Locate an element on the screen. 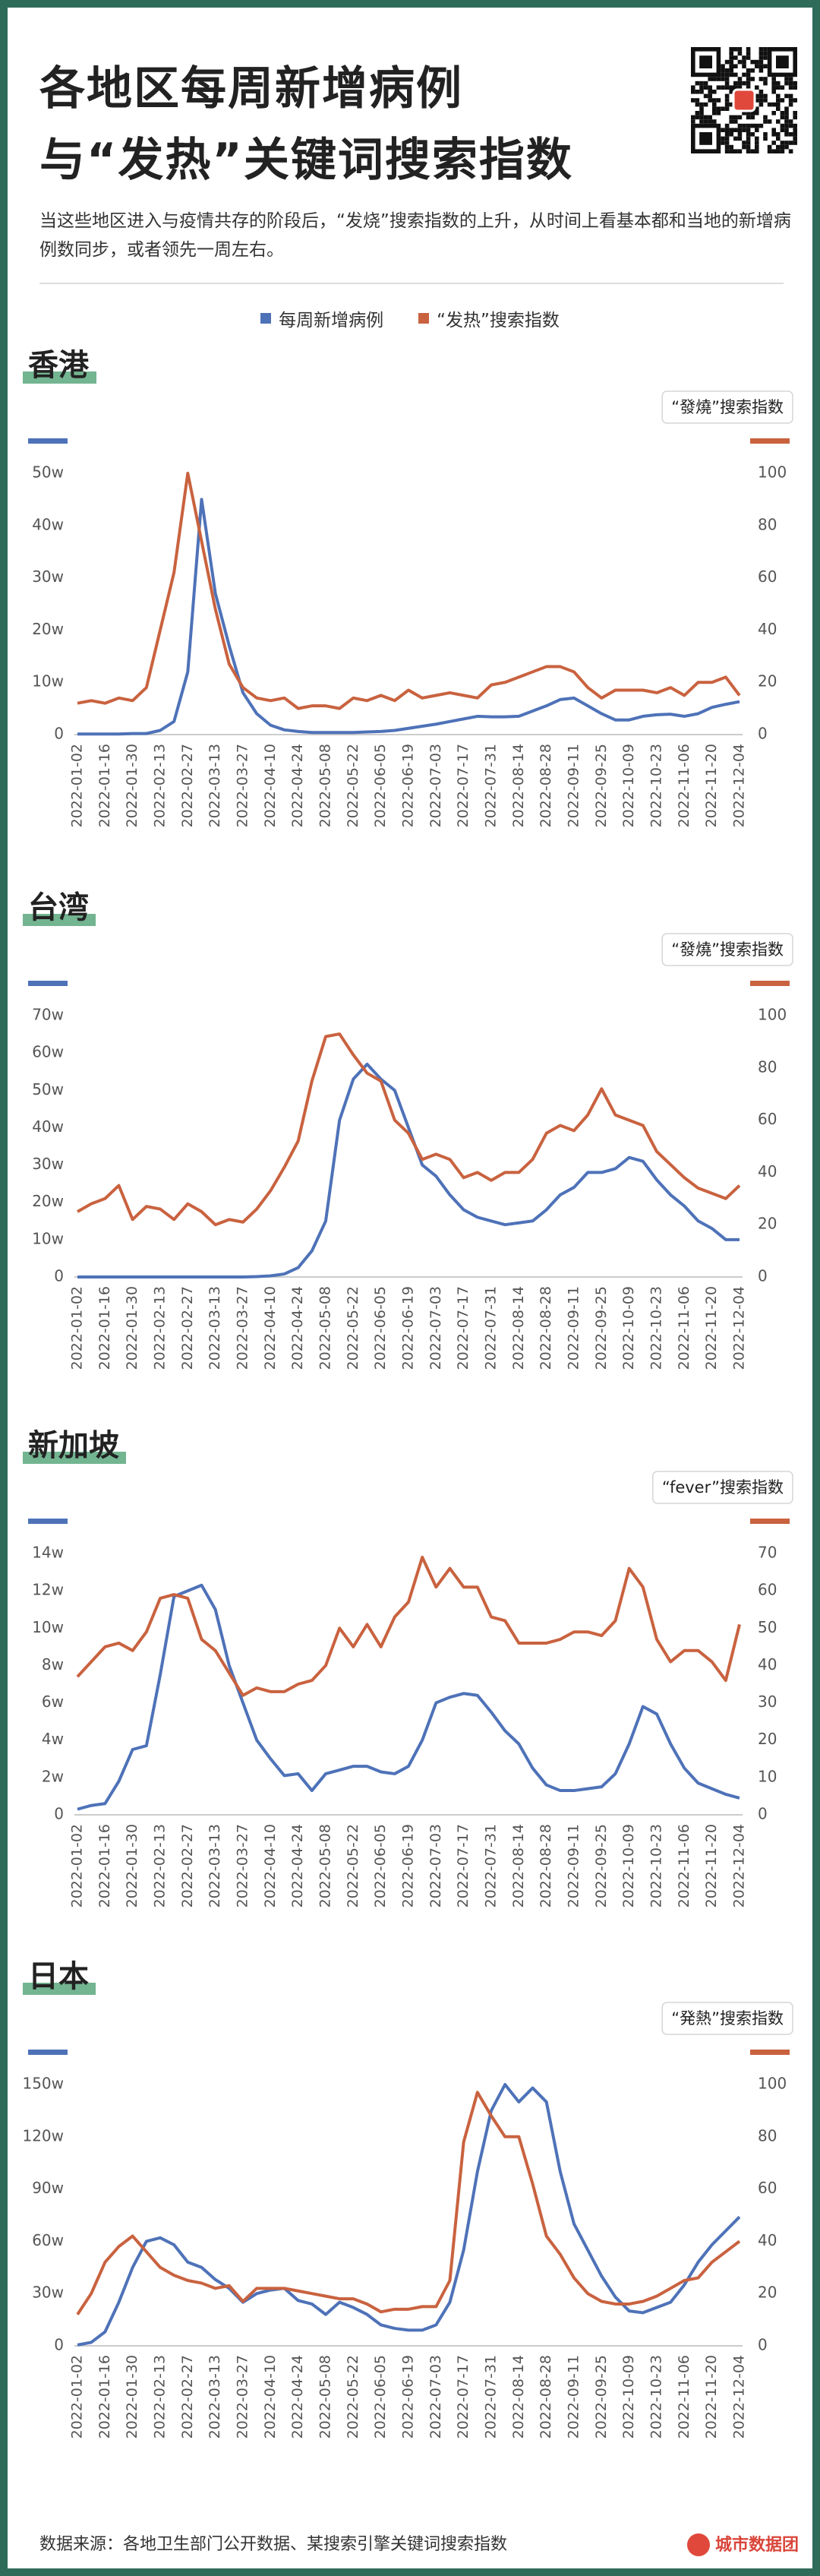 This screenshot has height=2576, width=820. y-tick-label: 120w is located at coordinates (43, 2135).